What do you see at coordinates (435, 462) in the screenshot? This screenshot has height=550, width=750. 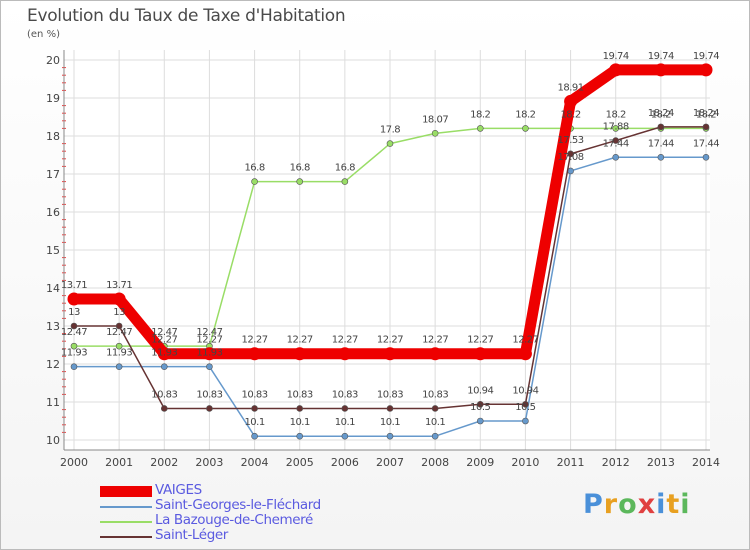 I see `x-tick-label: 2008` at bounding box center [435, 462].